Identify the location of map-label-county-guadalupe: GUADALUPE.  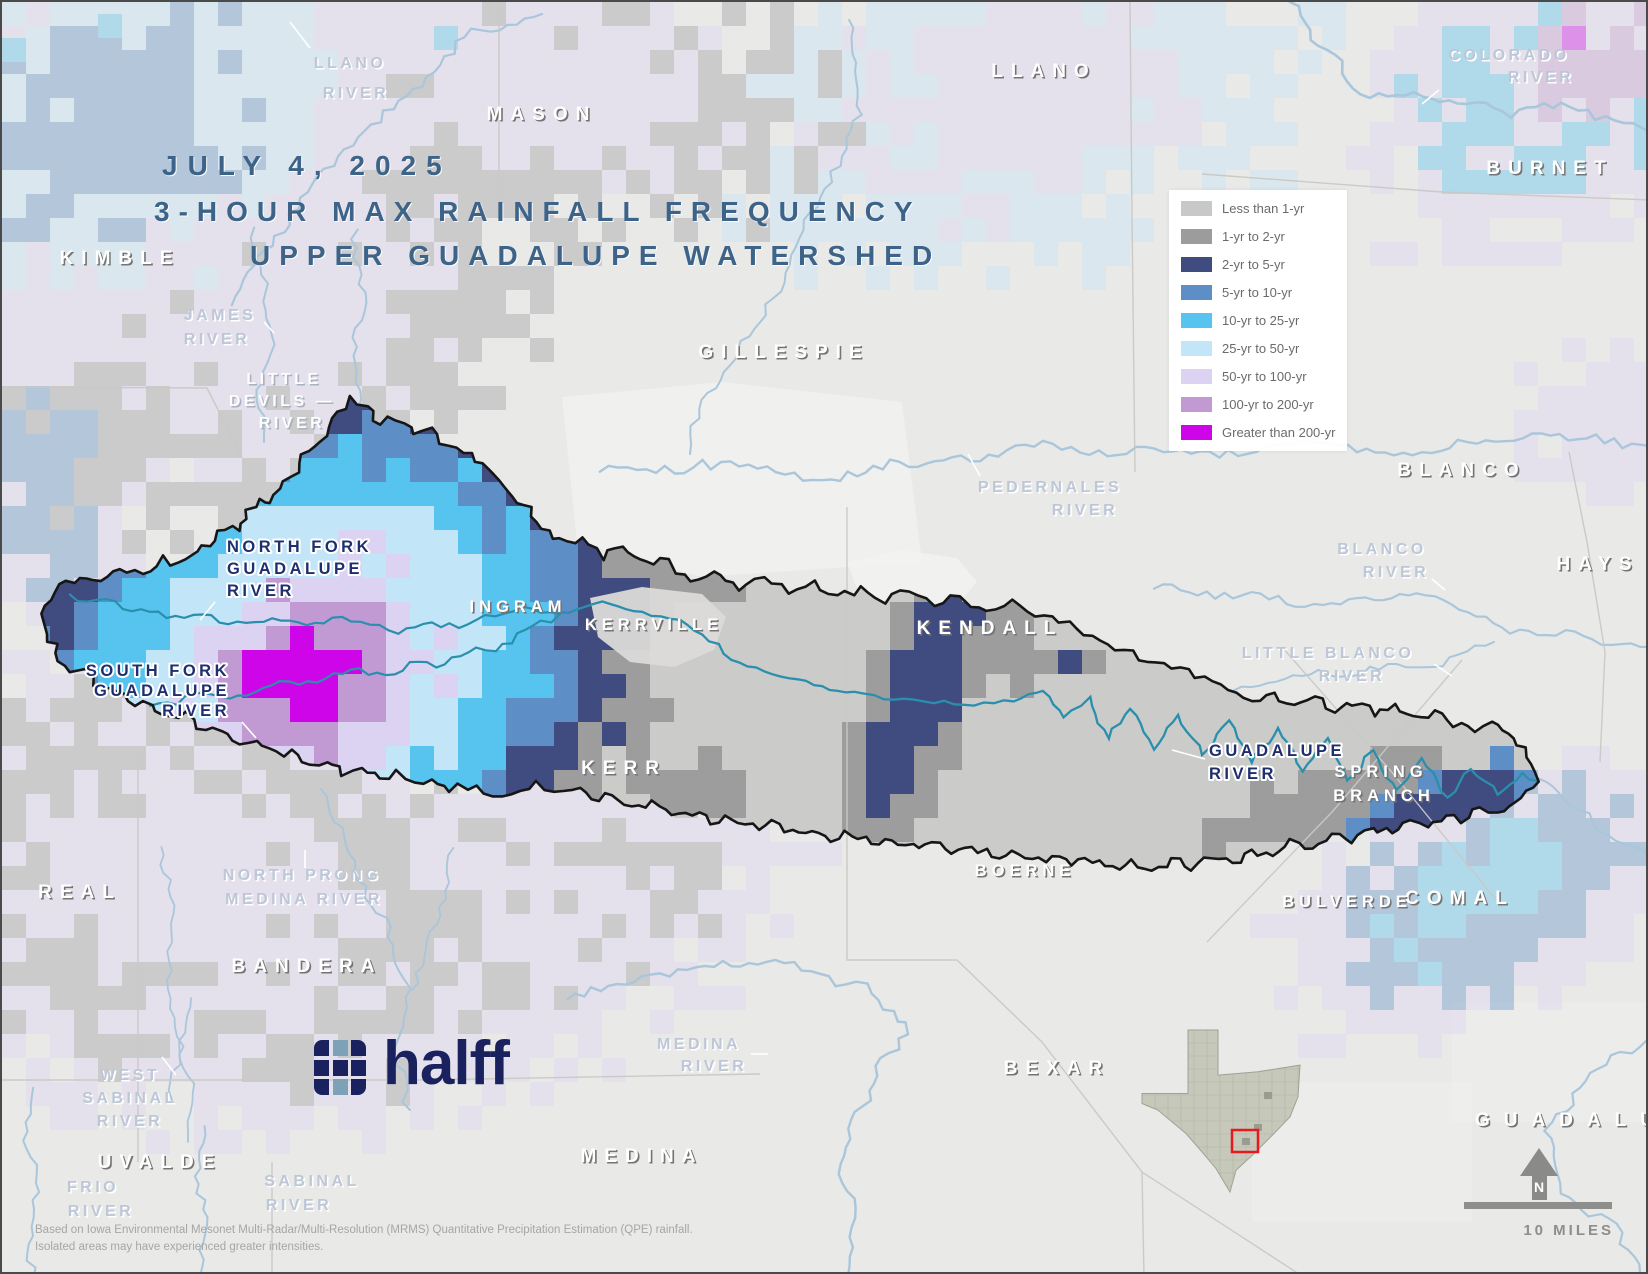
(1561, 1120).